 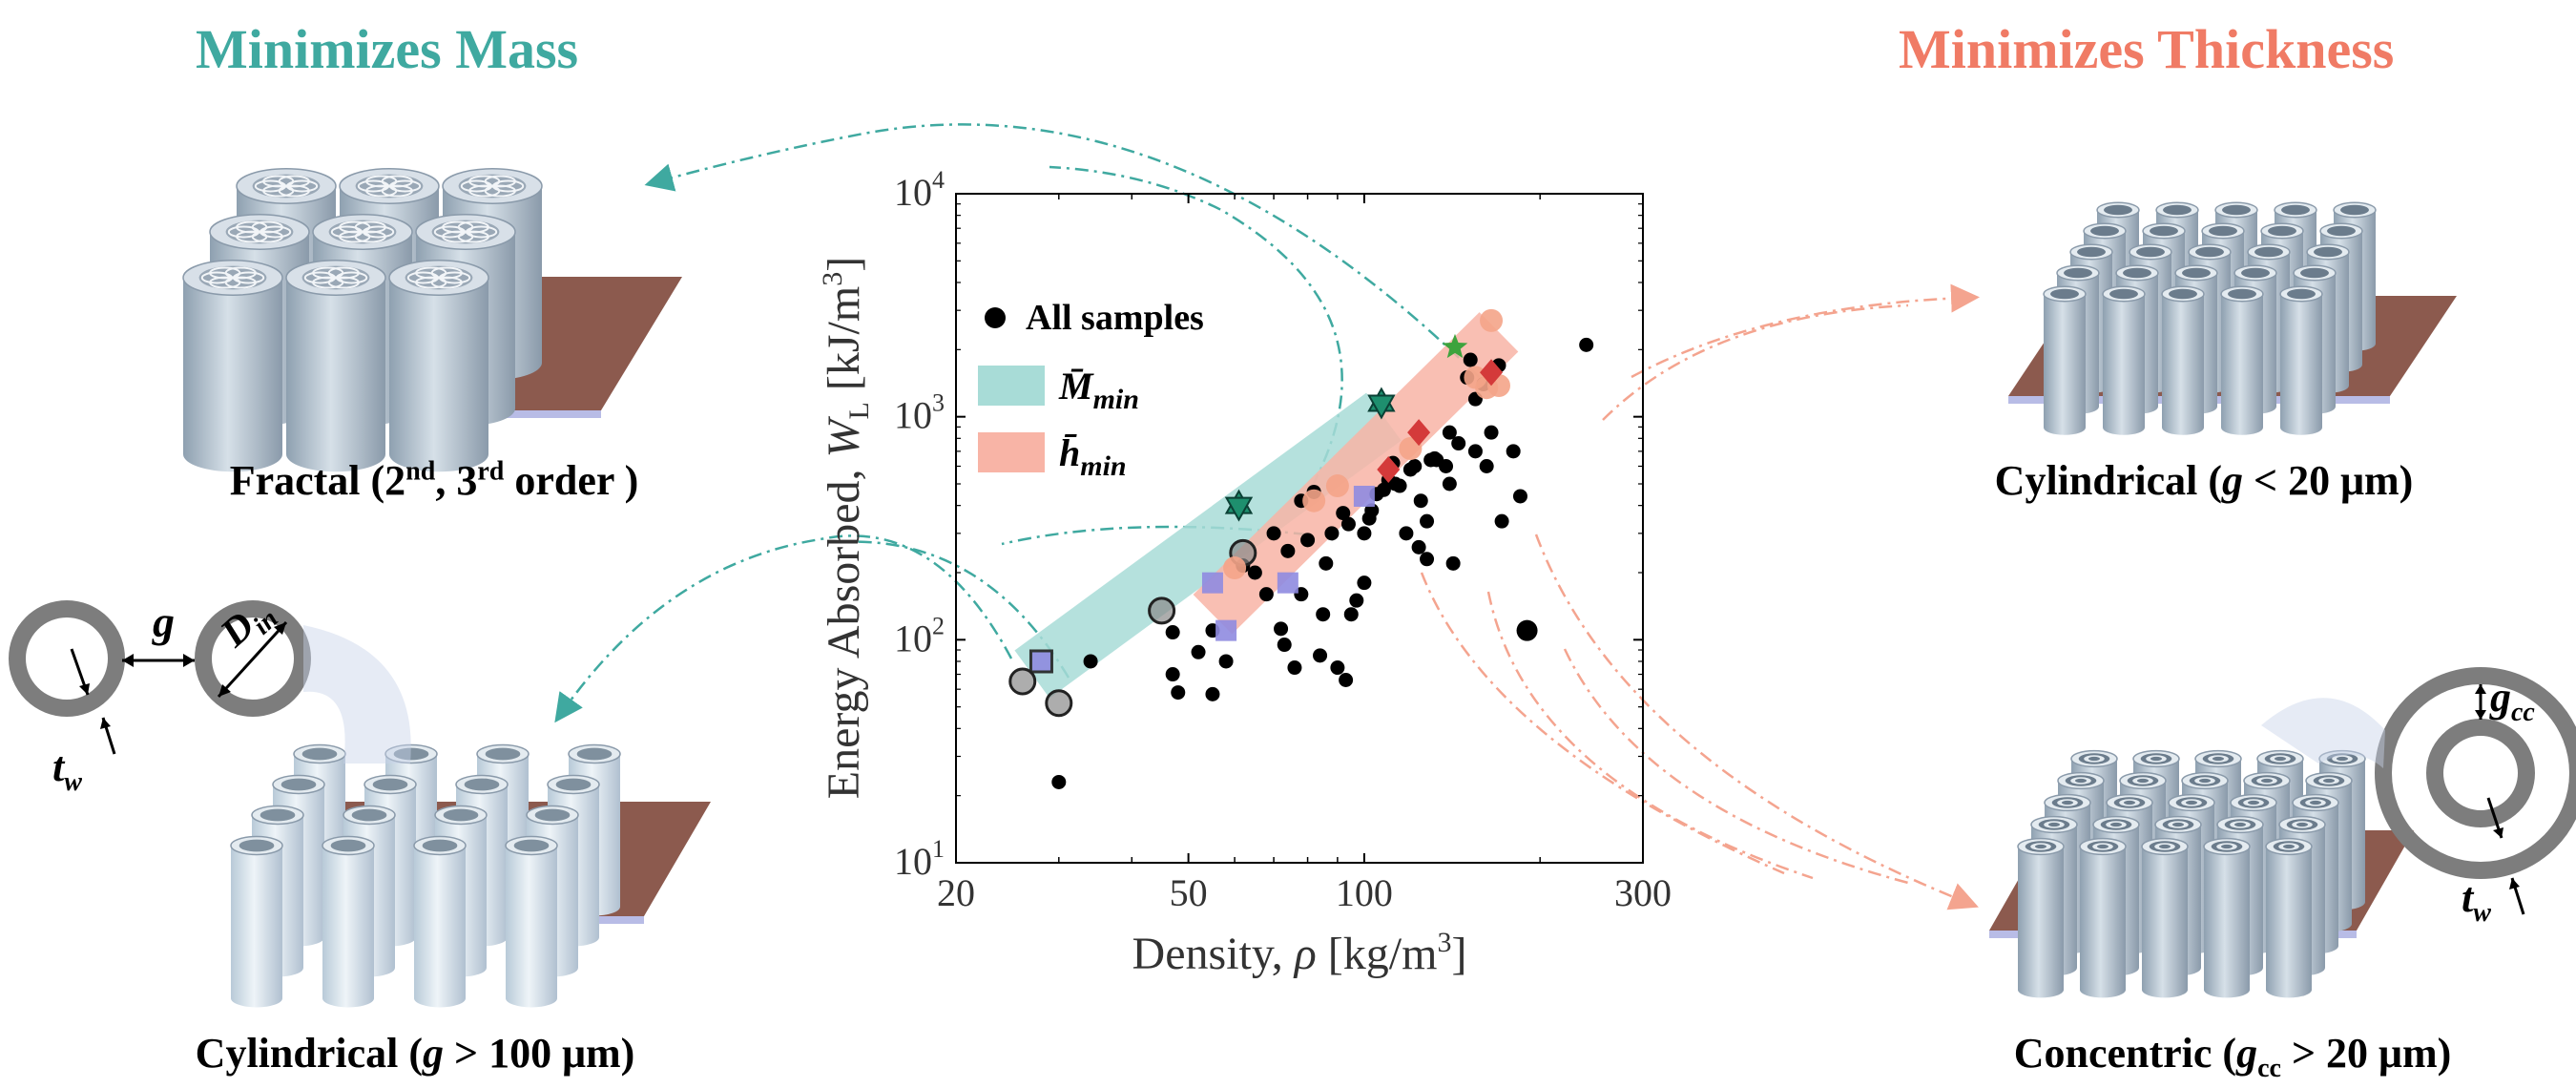 I want to click on label-wall-thickness-left: tw, so click(x=67, y=770).